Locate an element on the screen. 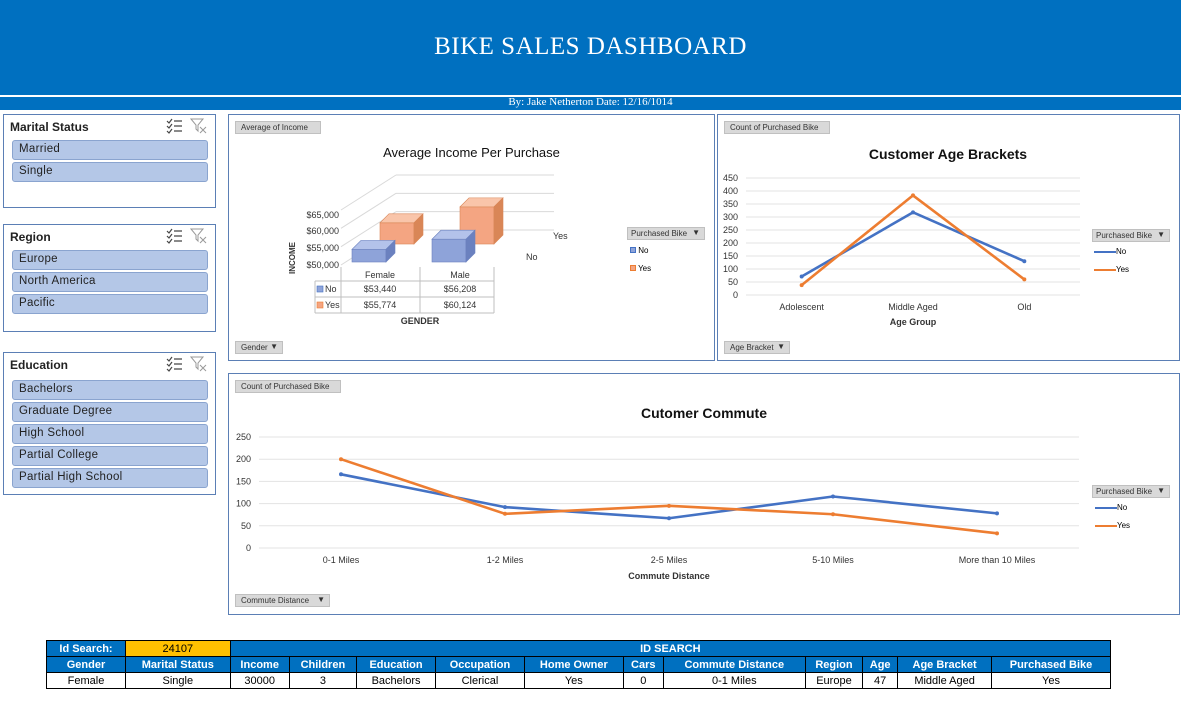  y-tick: 200 is located at coordinates (243, 459).